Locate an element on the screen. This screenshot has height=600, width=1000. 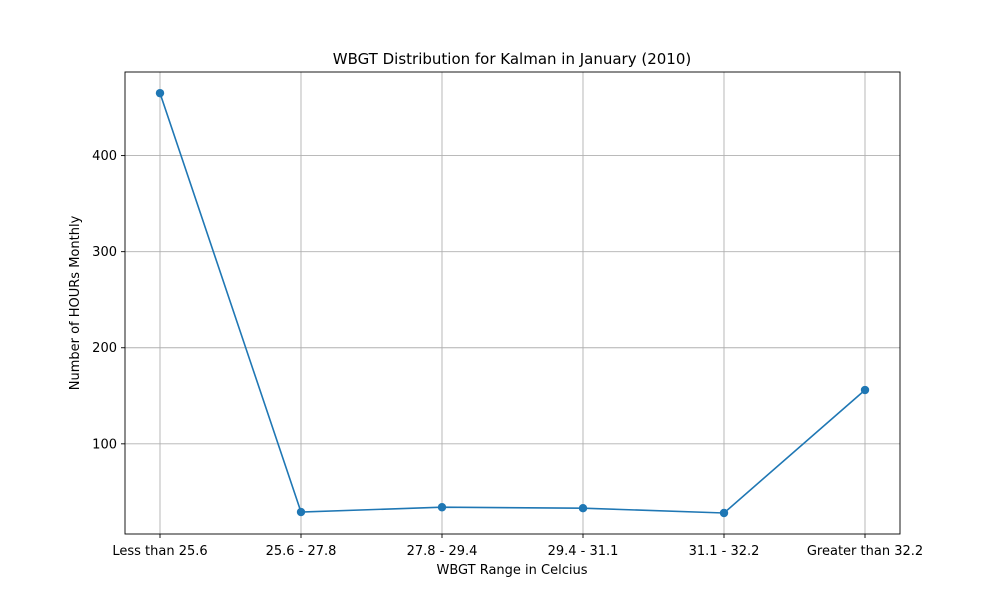
y-tick-label: 200 is located at coordinates (104, 348).